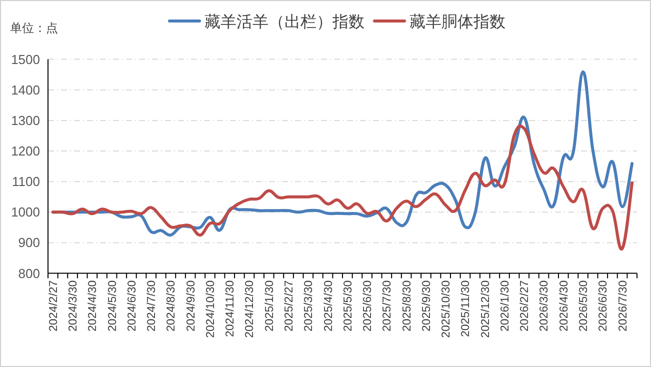  I want to click on x-tick-label: 2025/8/30, so click(407, 306).